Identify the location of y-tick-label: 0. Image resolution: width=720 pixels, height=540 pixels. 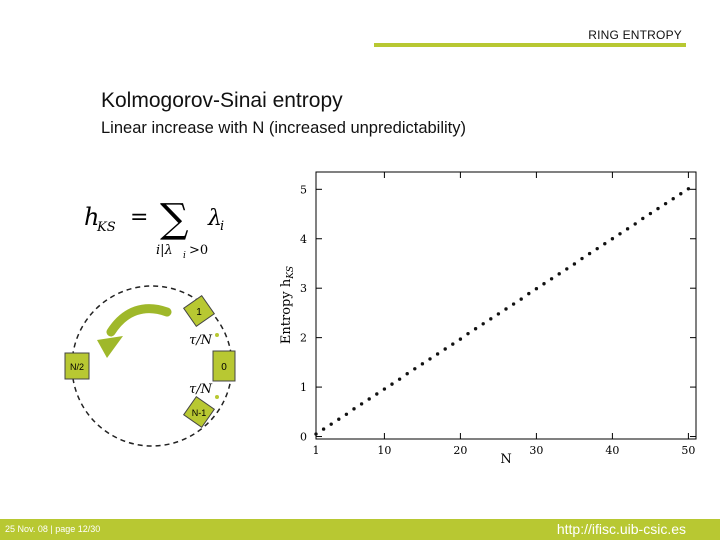
(303, 437).